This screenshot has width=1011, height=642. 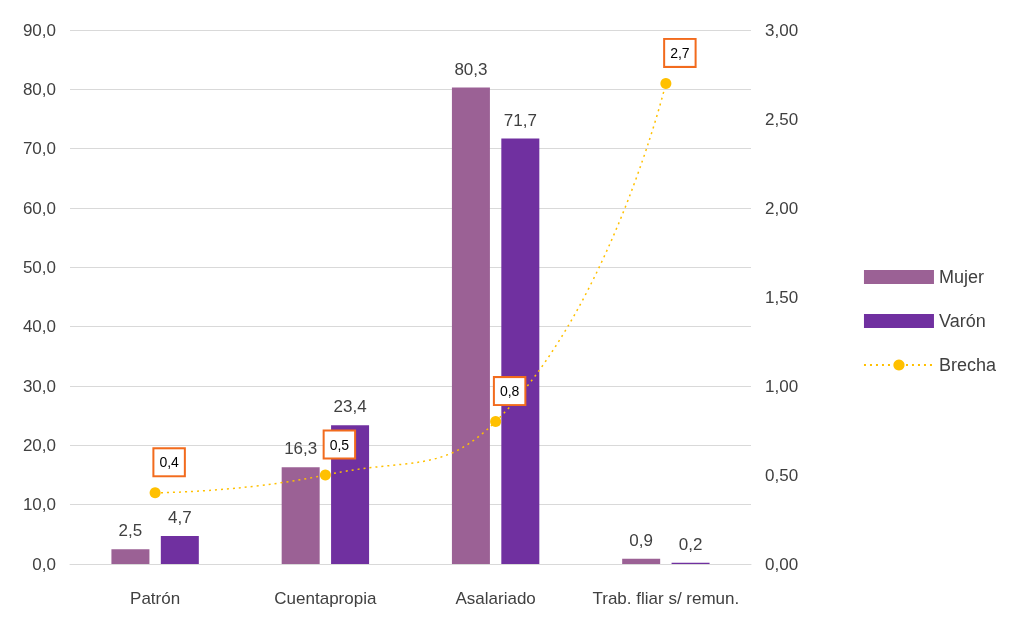 I want to click on x-tick-label: Trab. fliar s/ remun., so click(x=666, y=598).